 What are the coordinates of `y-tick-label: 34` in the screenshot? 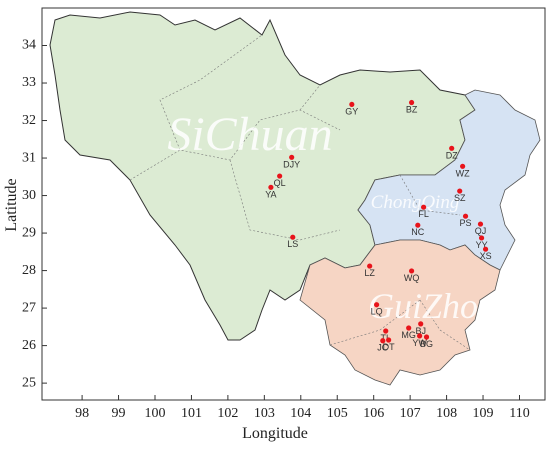 It's located at (29, 45).